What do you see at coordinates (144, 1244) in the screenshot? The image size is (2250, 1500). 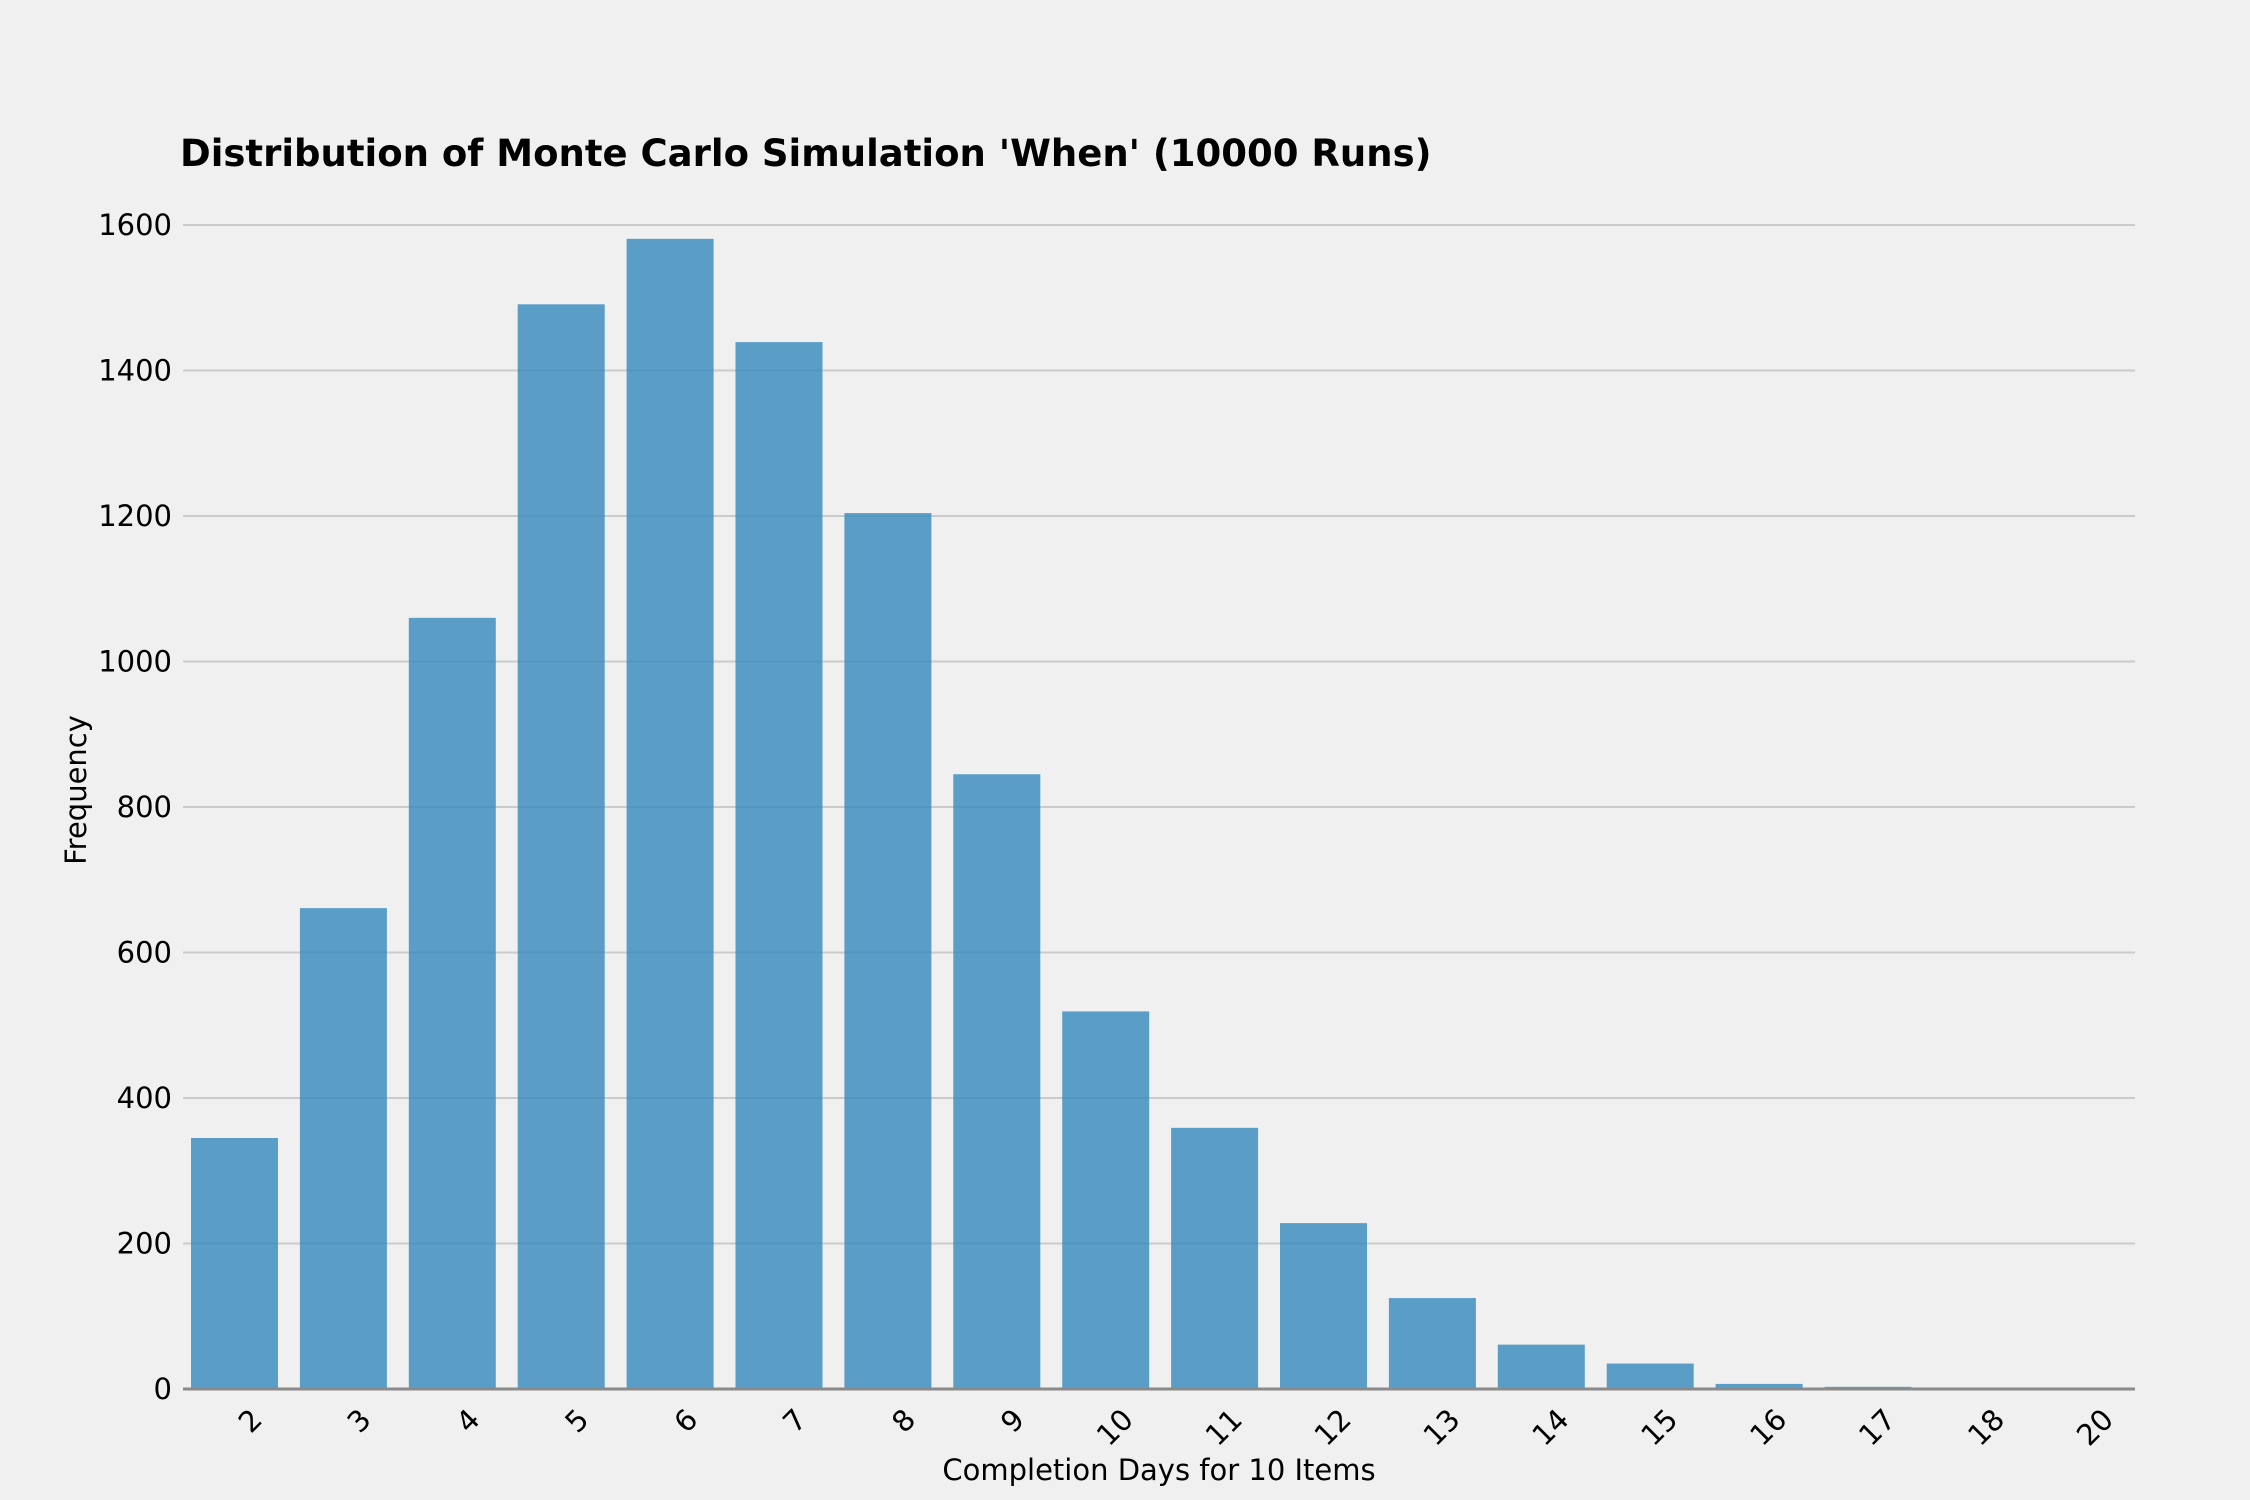 I see `y-tick-label: 200` at bounding box center [144, 1244].